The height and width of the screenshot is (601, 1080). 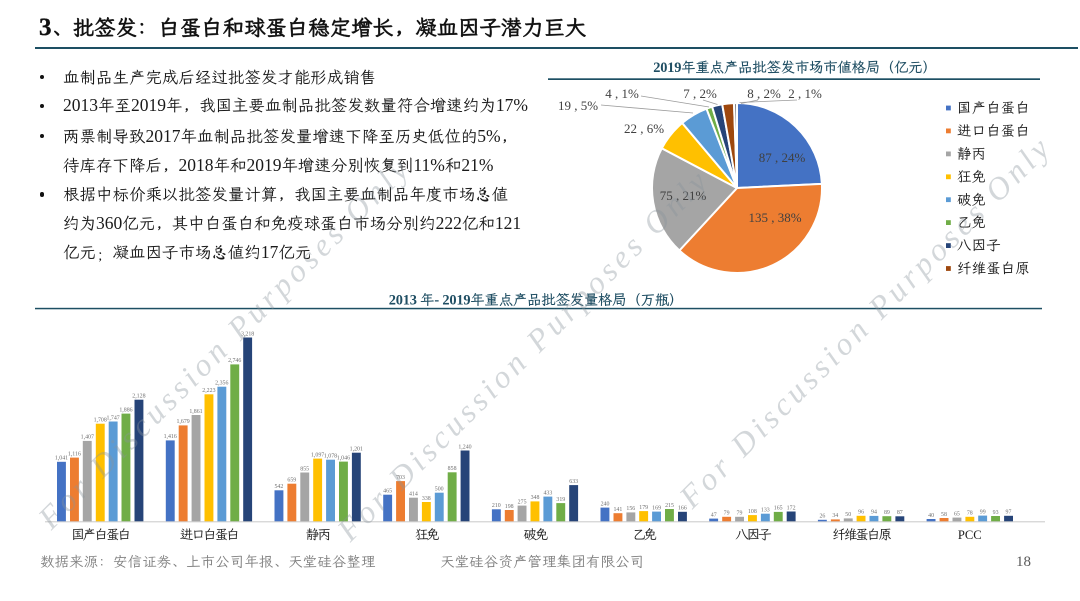 What do you see at coordinates (535, 498) in the screenshot?
I see `svg-text: 348` at bounding box center [535, 498].